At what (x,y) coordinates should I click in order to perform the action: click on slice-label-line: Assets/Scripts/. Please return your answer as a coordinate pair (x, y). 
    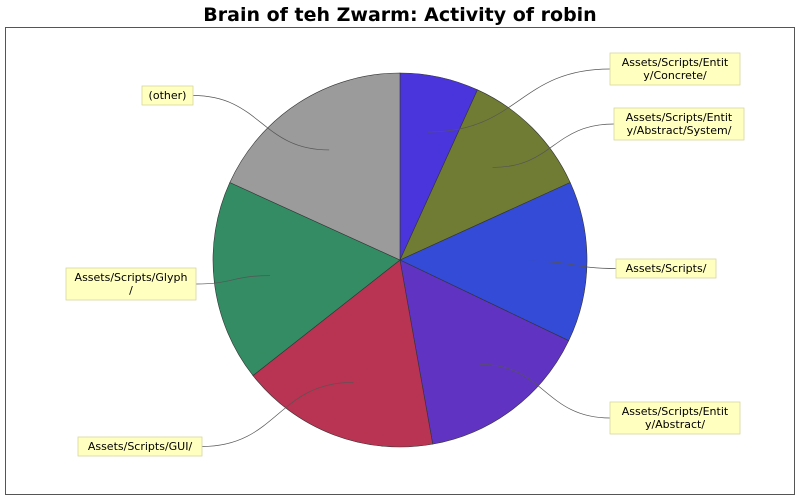
    Looking at the image, I should click on (666, 268).